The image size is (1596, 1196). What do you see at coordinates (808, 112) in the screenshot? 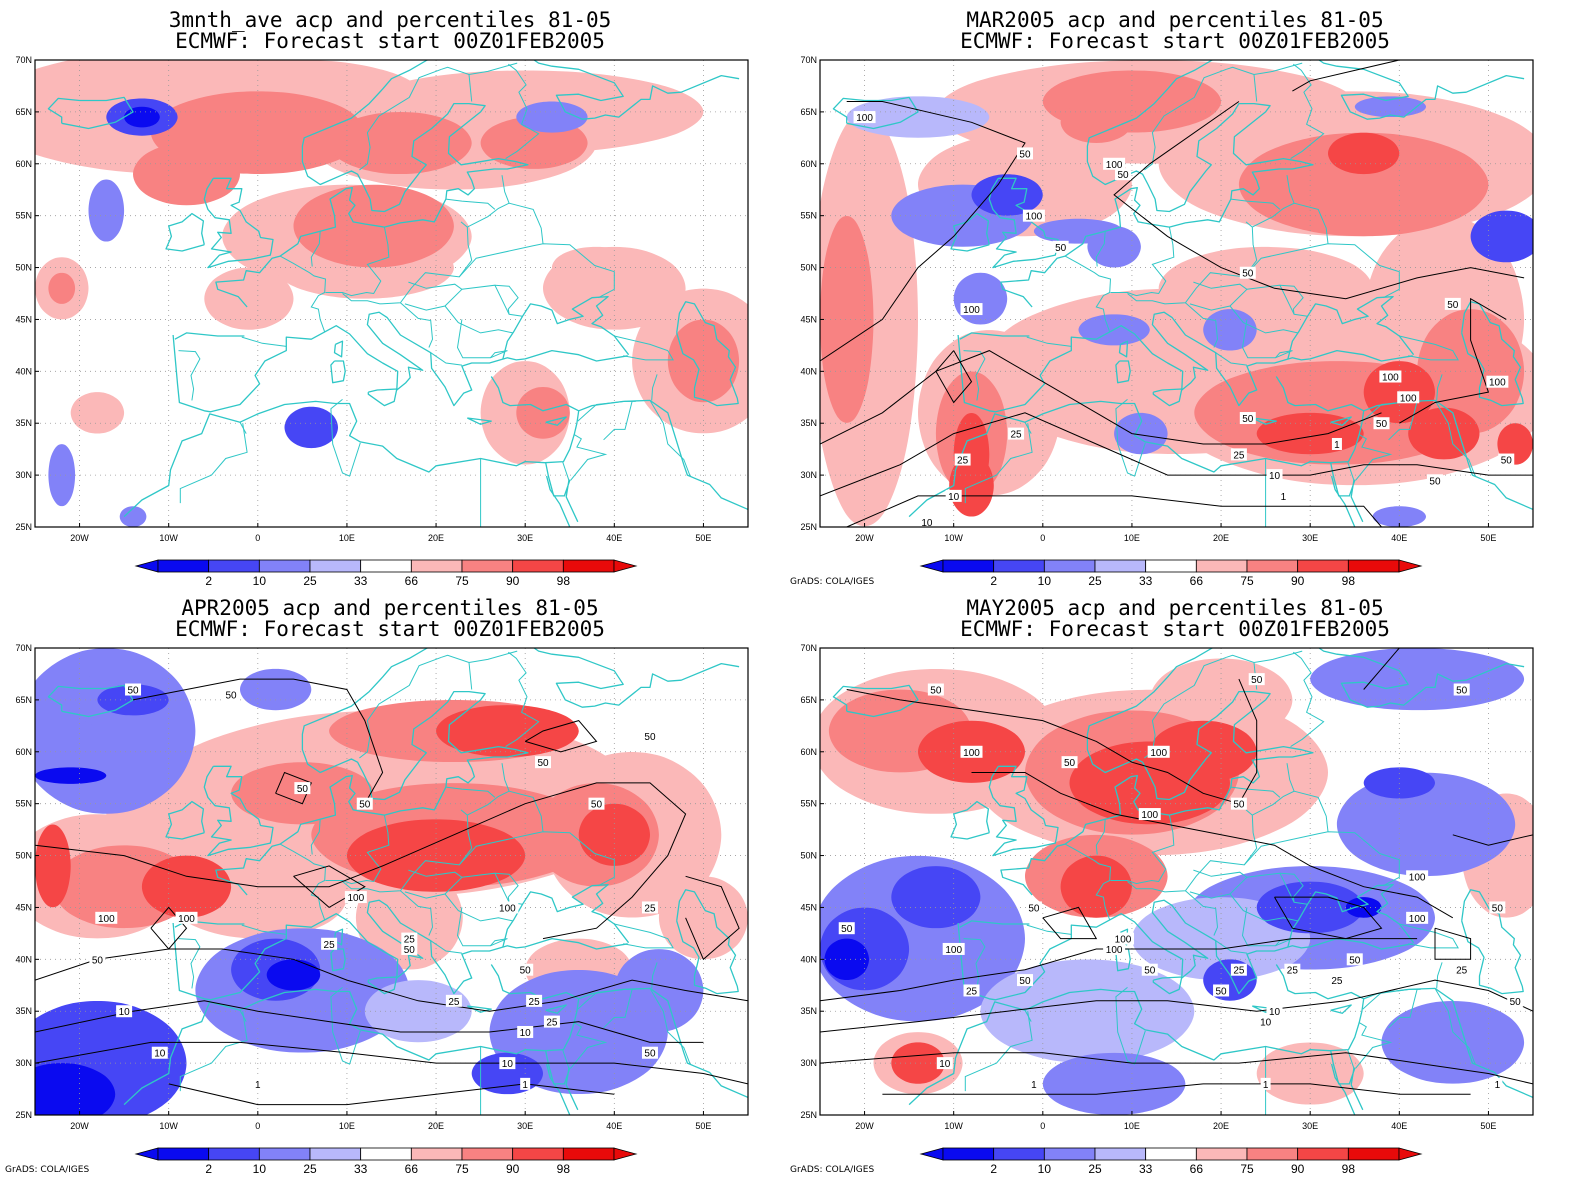
I see `lat-tick-label: 65N` at bounding box center [808, 112].